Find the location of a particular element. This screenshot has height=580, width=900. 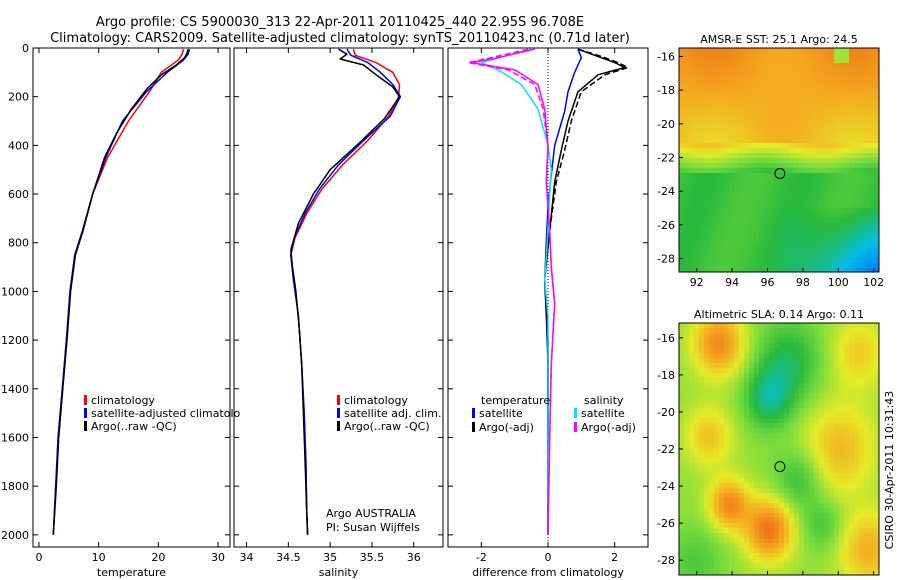

temperature-y-tick-label: 2000 is located at coordinates (15, 535).